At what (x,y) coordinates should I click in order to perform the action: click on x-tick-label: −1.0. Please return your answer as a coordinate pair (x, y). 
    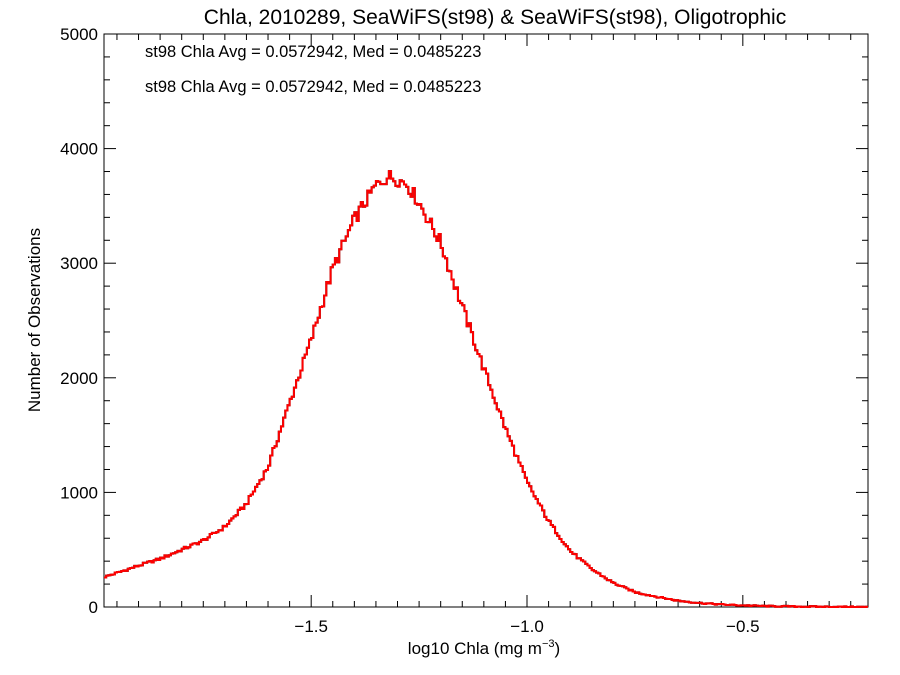
    Looking at the image, I should click on (527, 626).